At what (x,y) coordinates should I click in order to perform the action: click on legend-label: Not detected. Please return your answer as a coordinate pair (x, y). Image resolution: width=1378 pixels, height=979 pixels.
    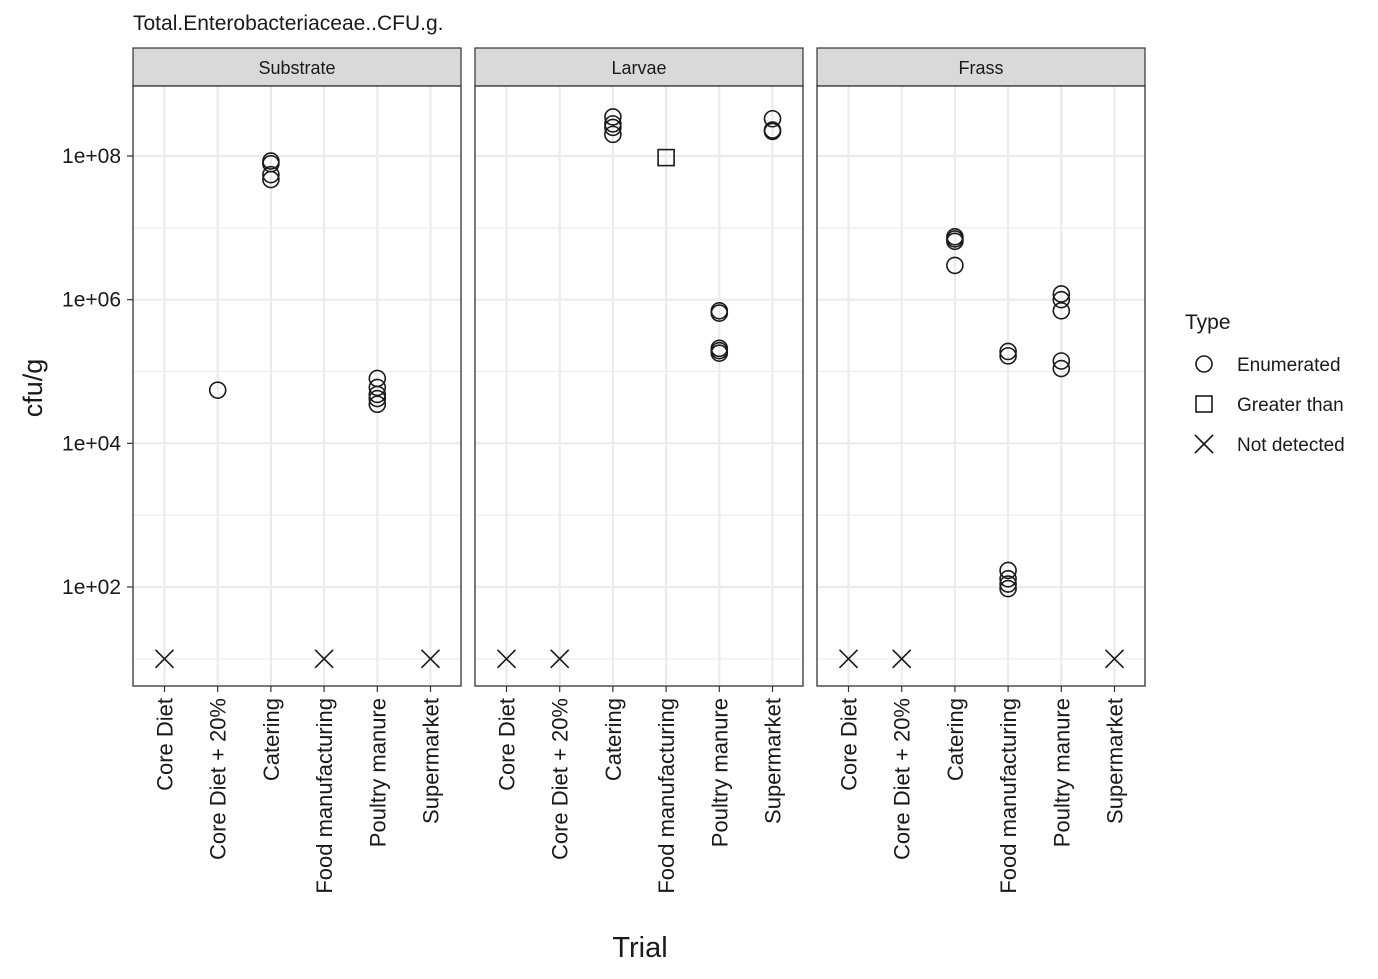
    Looking at the image, I should click on (1291, 445).